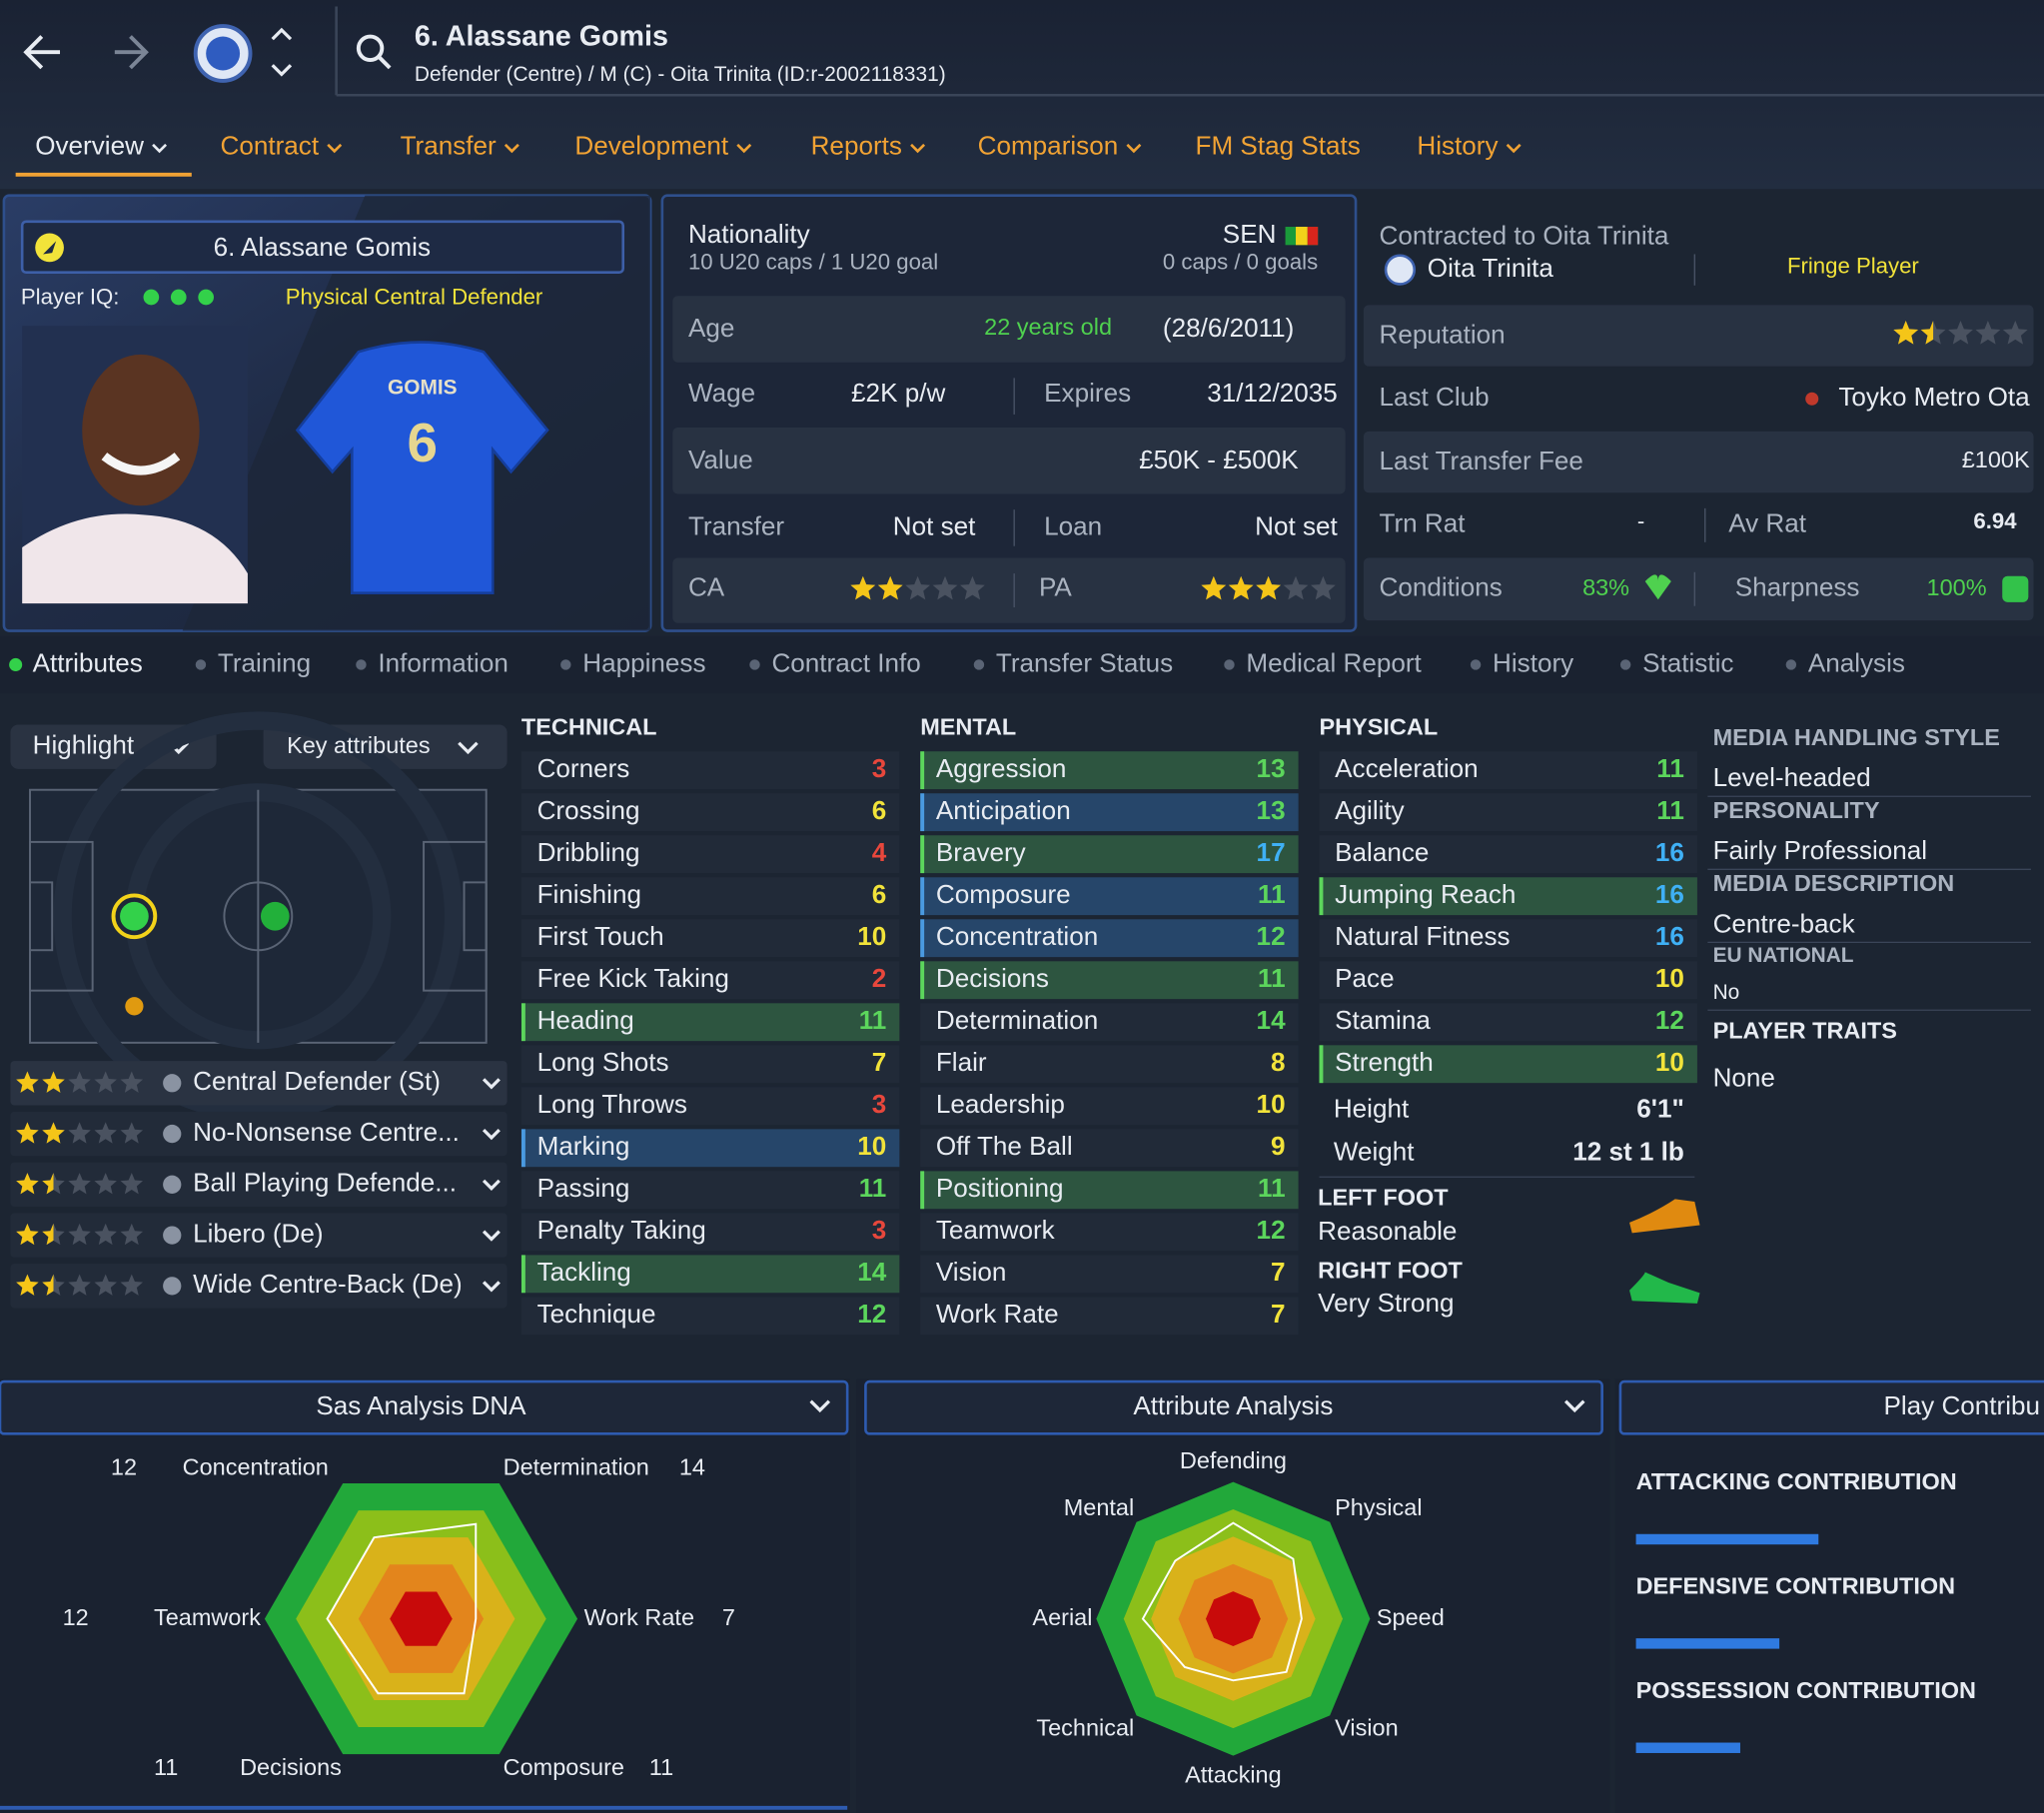 This screenshot has height=1813, width=2044. I want to click on label: Age, so click(711, 328).